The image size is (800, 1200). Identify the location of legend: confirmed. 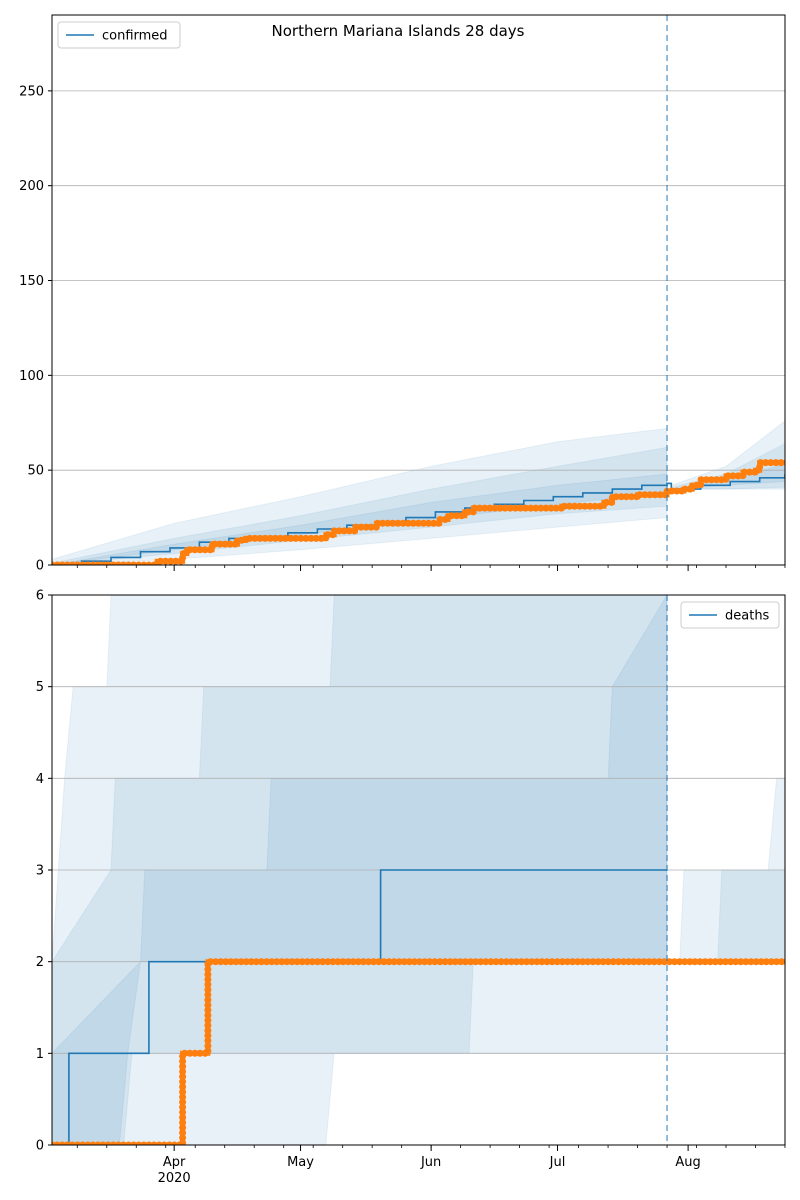
(119, 35).